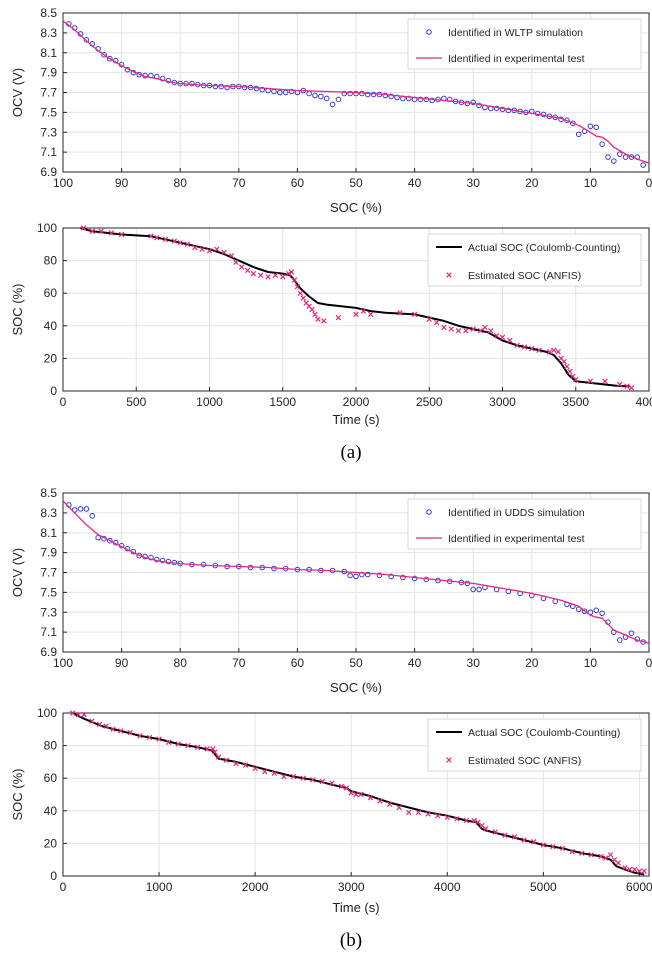  What do you see at coordinates (532, 663) in the screenshot?
I see `x-tick-label: 20` at bounding box center [532, 663].